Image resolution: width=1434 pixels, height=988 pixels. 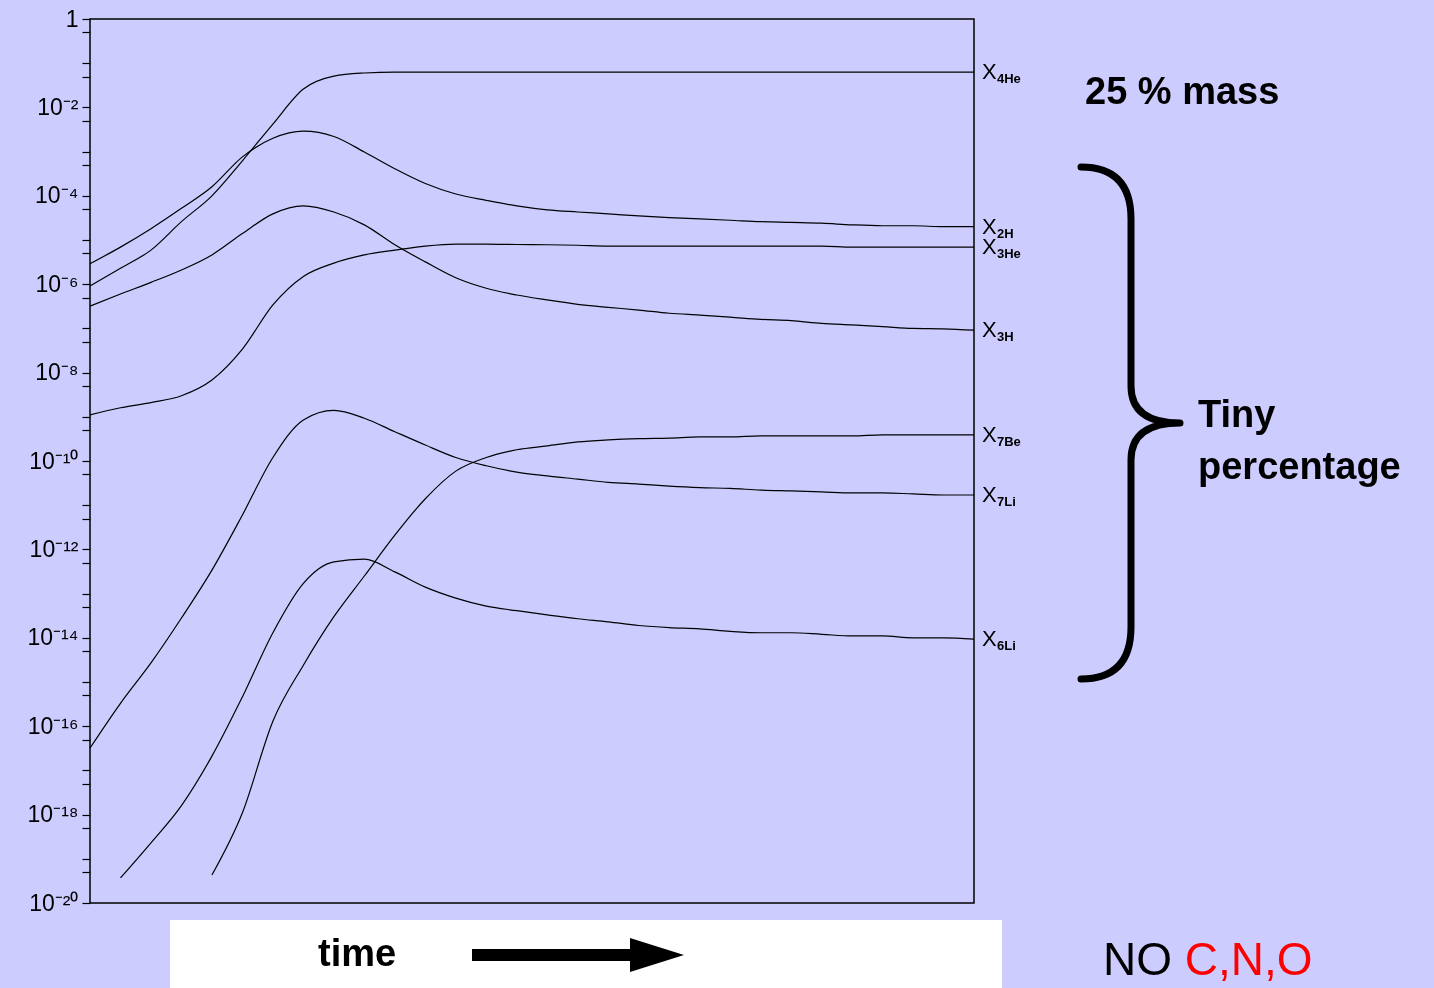 I want to click on text: NO C,N,O, so click(x=1208, y=959).